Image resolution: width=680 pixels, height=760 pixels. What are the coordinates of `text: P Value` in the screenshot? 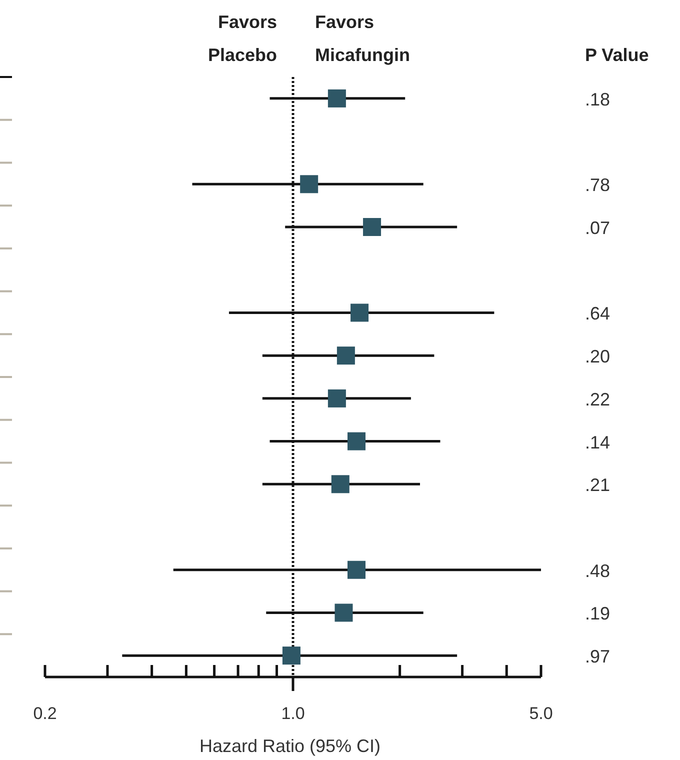 It's located at (617, 55).